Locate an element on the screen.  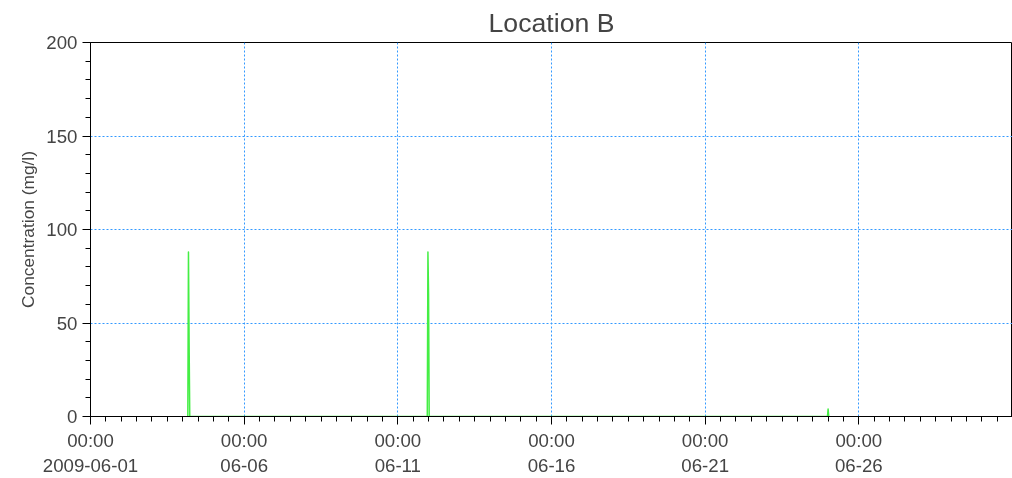
y-tick-label: 150 is located at coordinates (62, 136).